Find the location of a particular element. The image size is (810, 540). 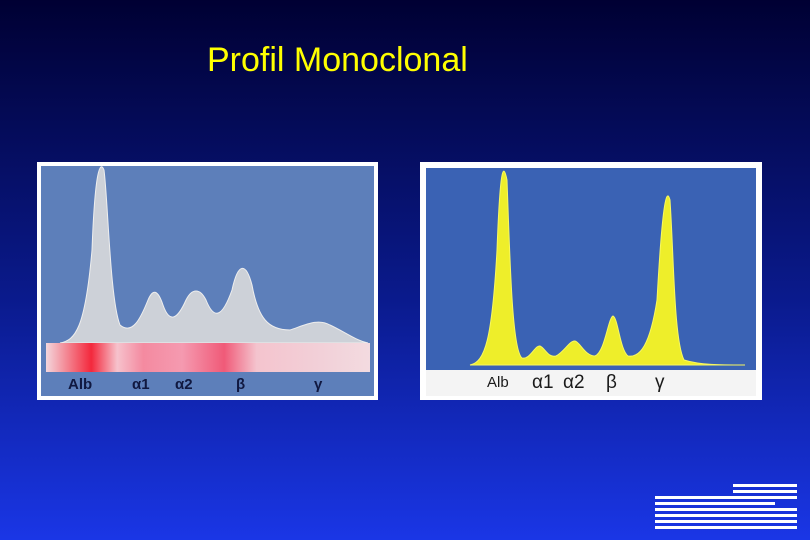

electrophoresis-band is located at coordinates (208, 357).